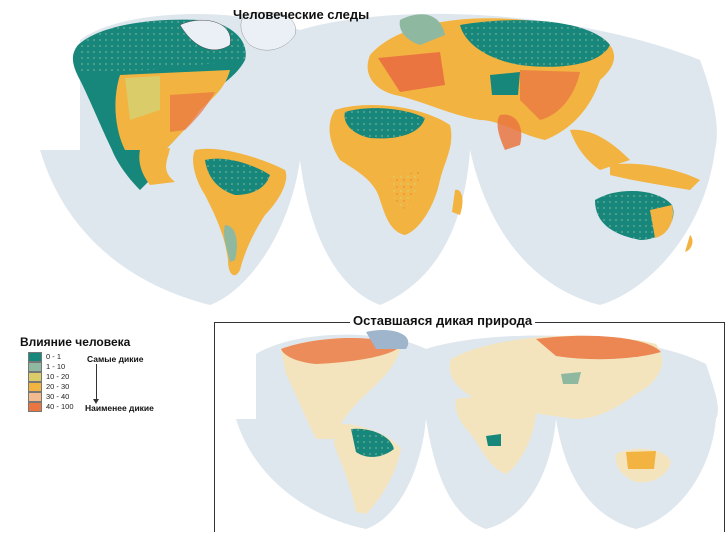 The height and width of the screenshot is (537, 728). I want to click on legend-label: 10 - 20, so click(58, 376).